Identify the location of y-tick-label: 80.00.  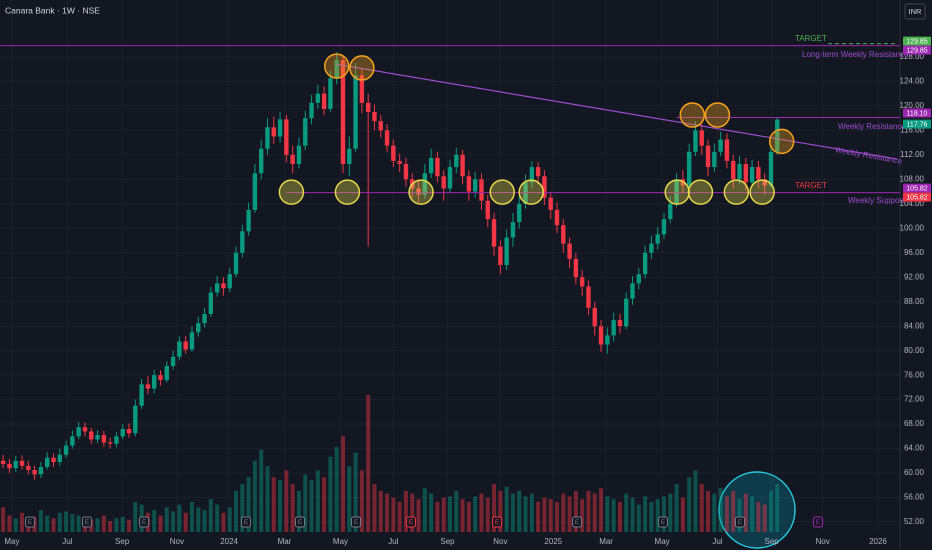
(914, 350).